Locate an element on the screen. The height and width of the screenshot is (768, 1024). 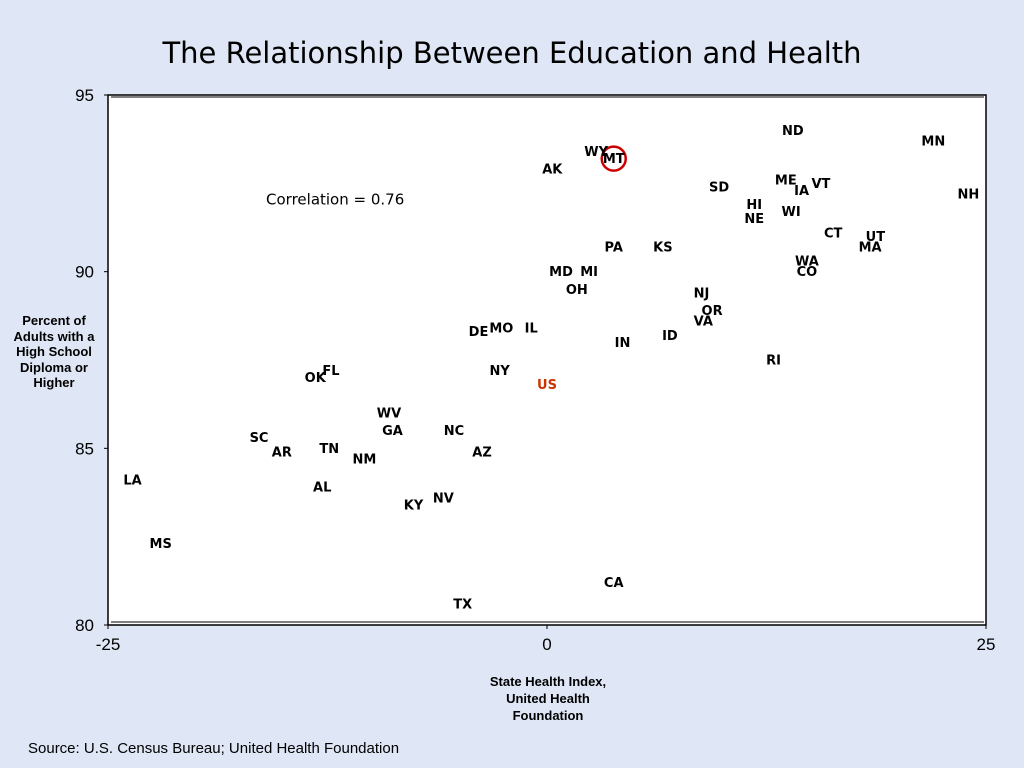
point-label-ks: KS is located at coordinates (662, 247).